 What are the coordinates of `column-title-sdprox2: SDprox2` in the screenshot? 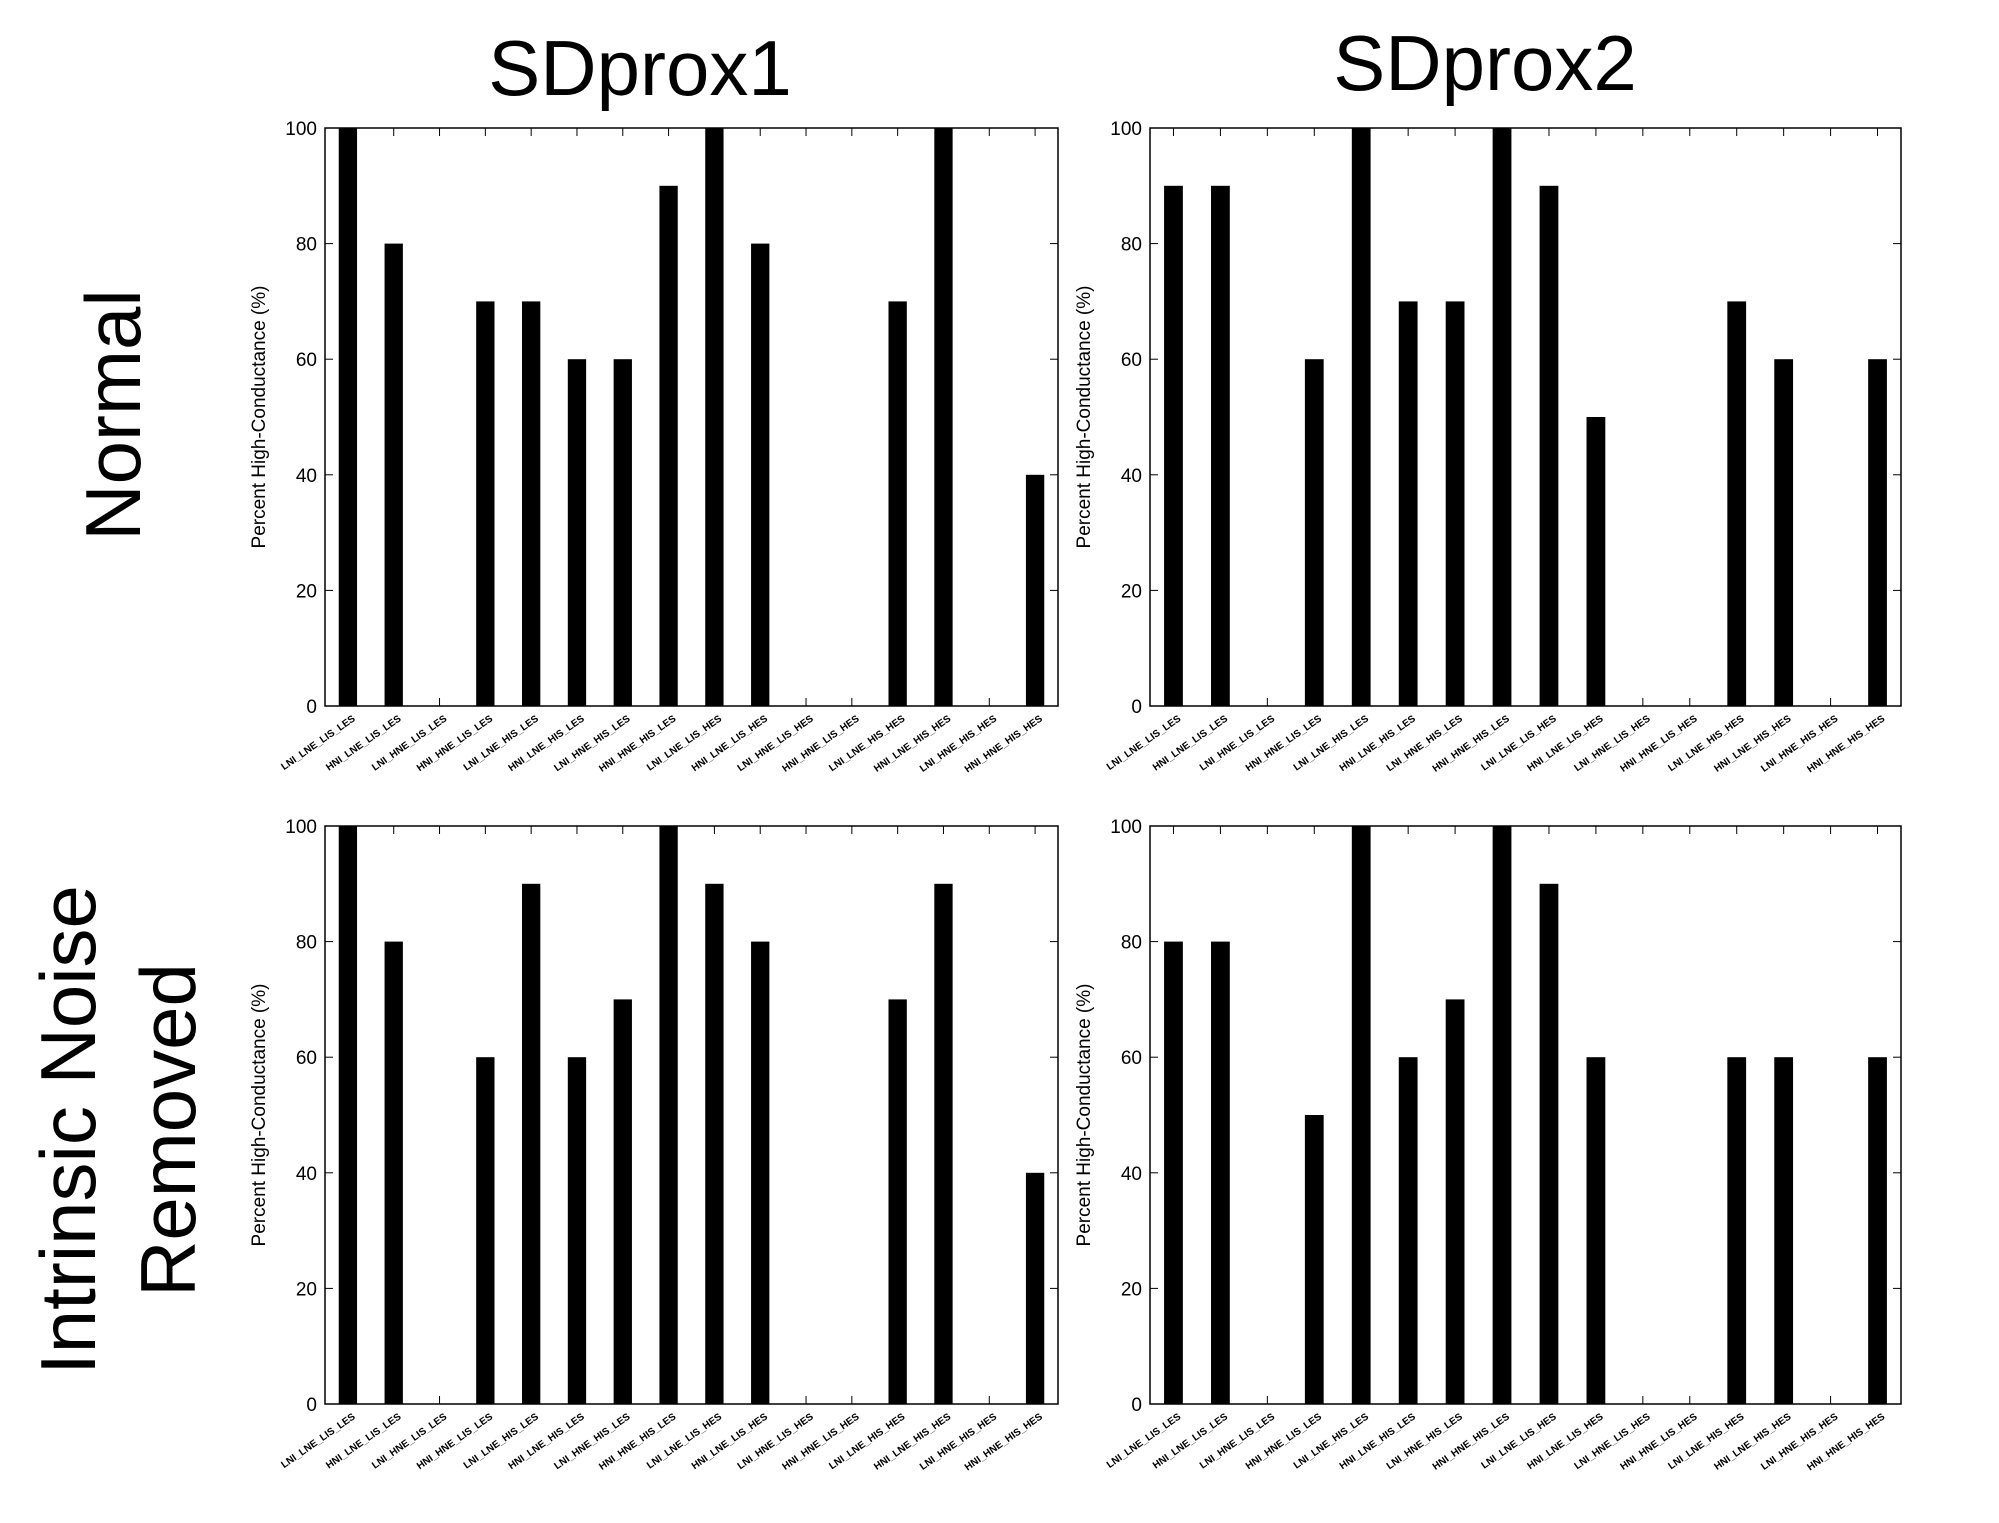 It's located at (1484, 63).